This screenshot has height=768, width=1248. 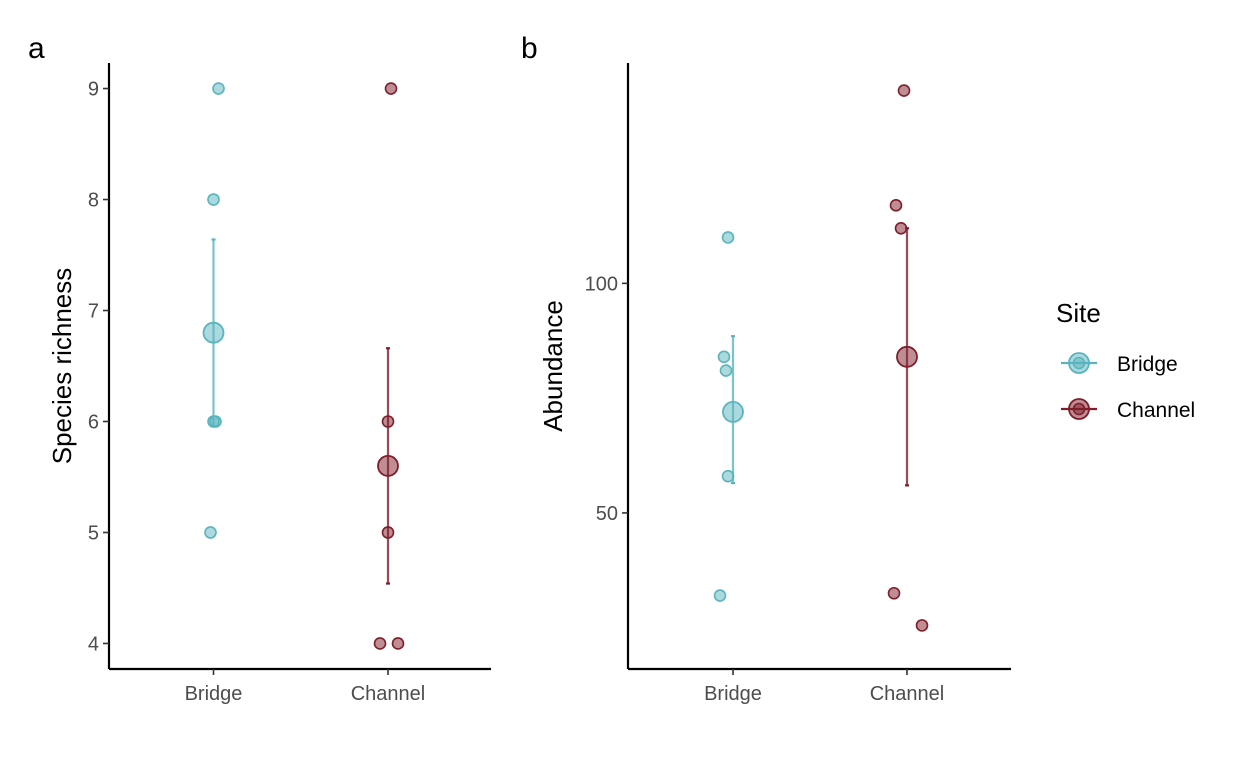 I want to click on legend-item-channel: Channel, so click(x=1128, y=410).